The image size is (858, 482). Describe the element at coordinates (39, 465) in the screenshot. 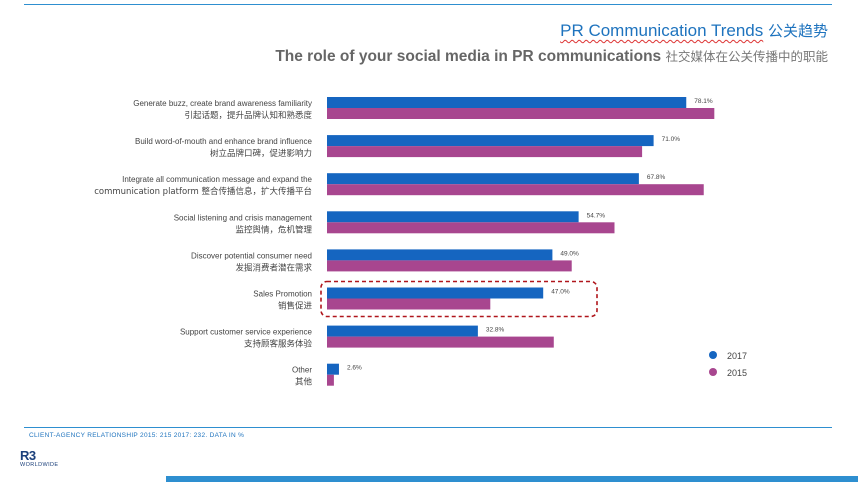

I see `logo-subtitle: WORLDWIDE` at that location.